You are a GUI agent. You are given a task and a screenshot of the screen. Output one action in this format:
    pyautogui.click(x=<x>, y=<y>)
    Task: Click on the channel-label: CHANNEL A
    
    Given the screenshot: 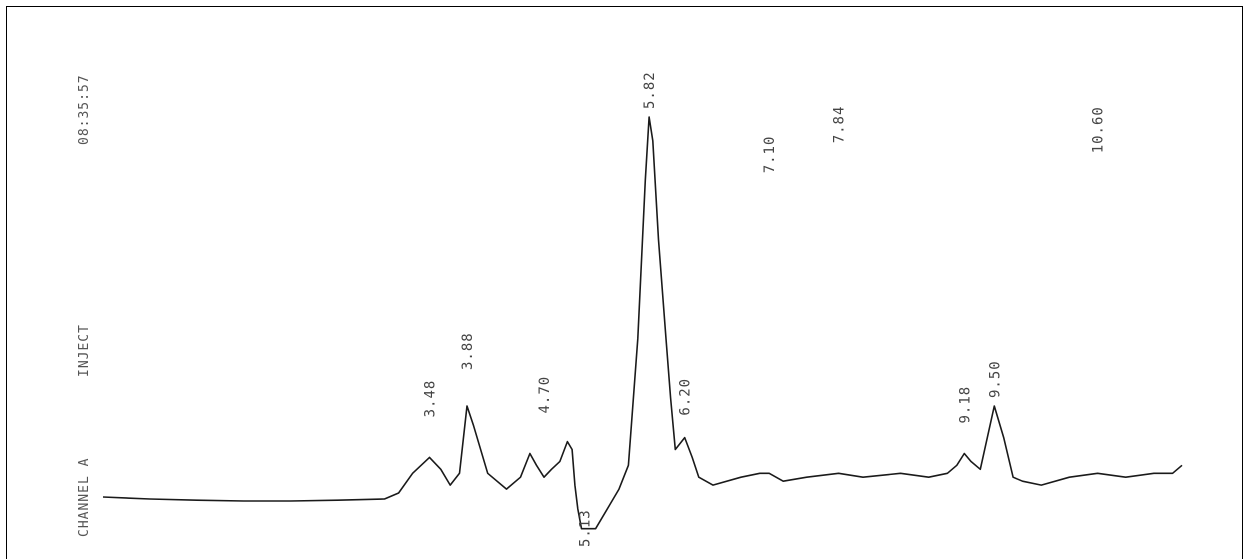 What is the action you would take?
    pyautogui.click(x=84, y=497)
    